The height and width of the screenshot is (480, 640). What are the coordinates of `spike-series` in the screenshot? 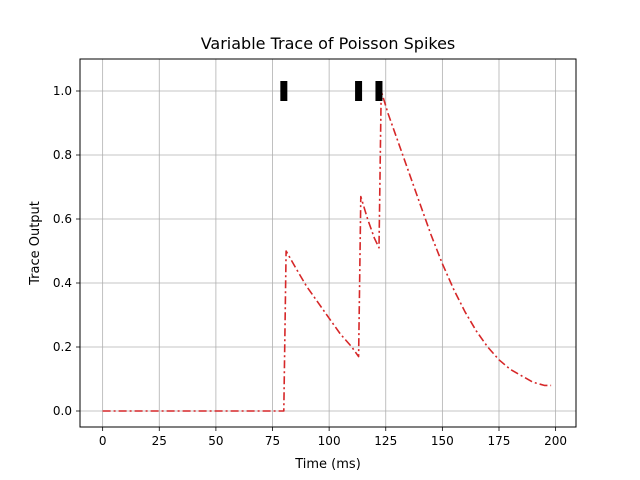 It's located at (331, 91).